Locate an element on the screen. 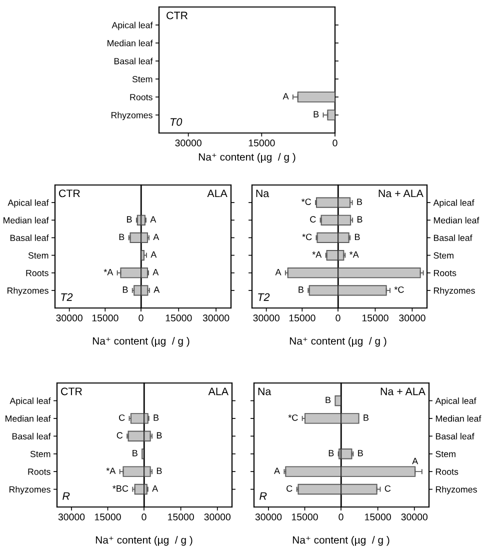 Image resolution: width=485 pixels, height=550 pixels. annotation: Na is located at coordinates (265, 392).